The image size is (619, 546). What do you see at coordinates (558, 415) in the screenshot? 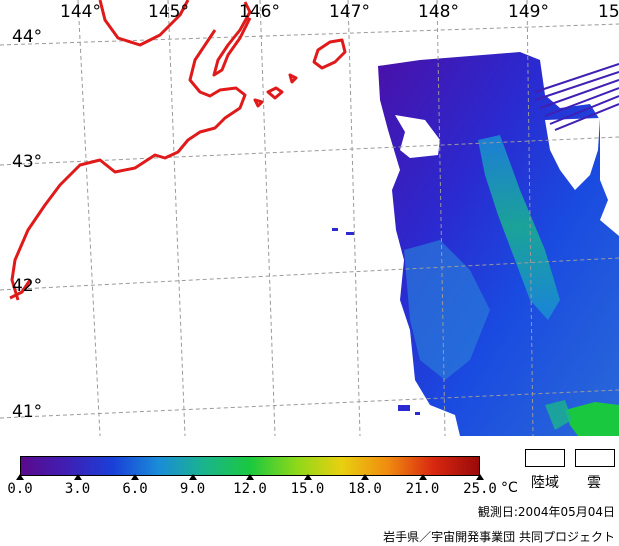
I see `warm-patch-edge` at bounding box center [558, 415].